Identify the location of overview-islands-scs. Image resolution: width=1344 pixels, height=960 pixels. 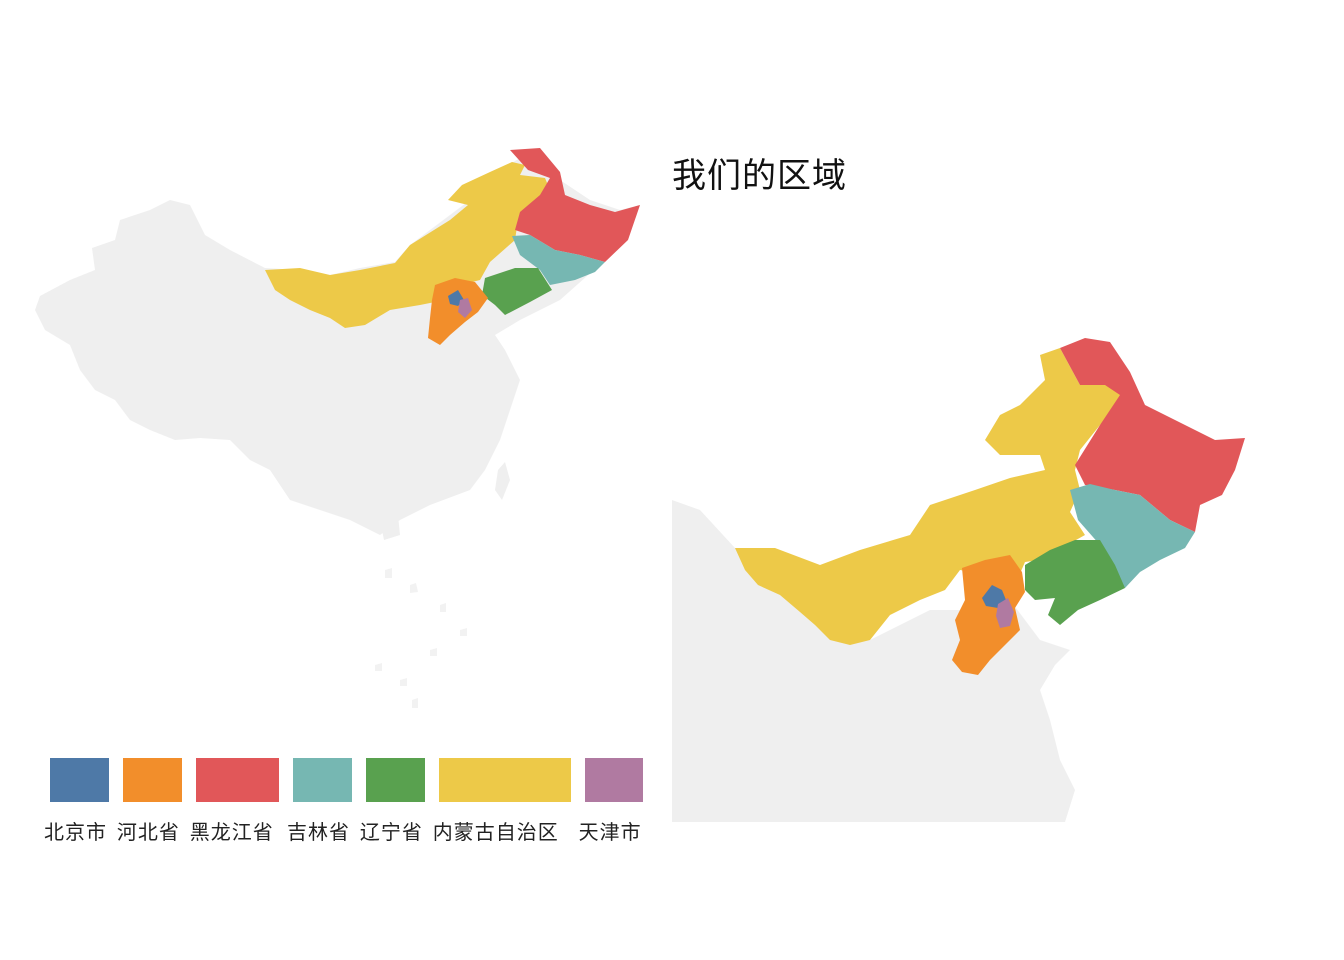
(421, 638).